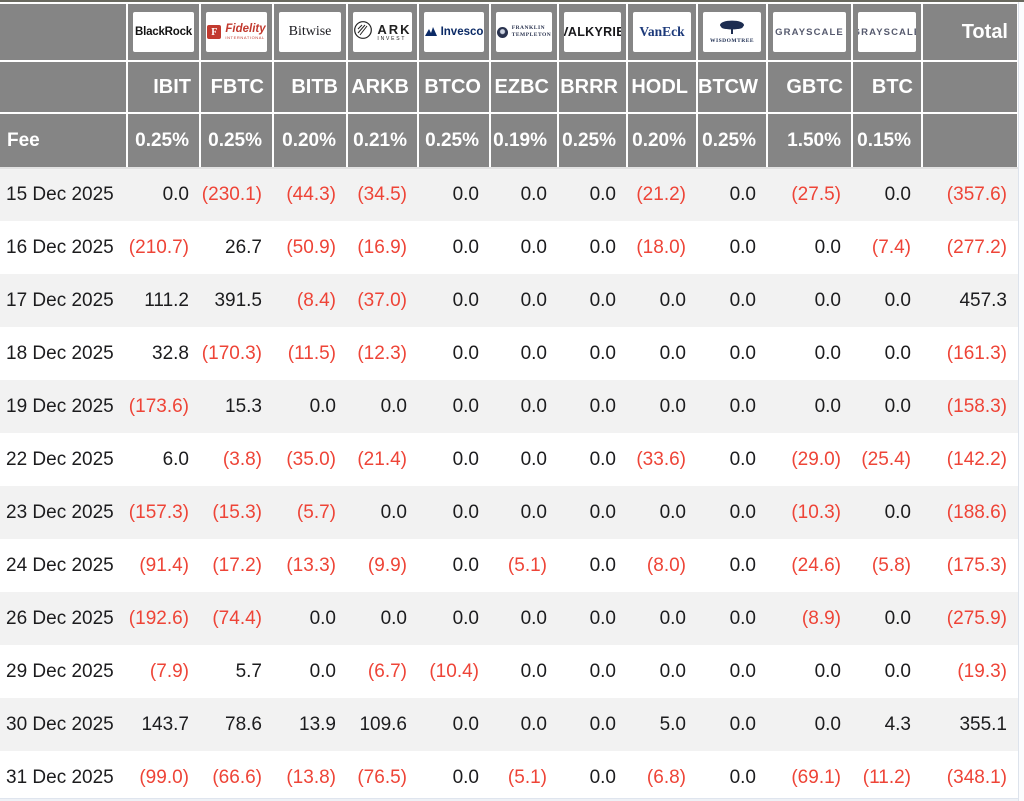 The height and width of the screenshot is (801, 1024). Describe the element at coordinates (976, 353) in the screenshot. I see `total-cell: (161.3)` at that location.